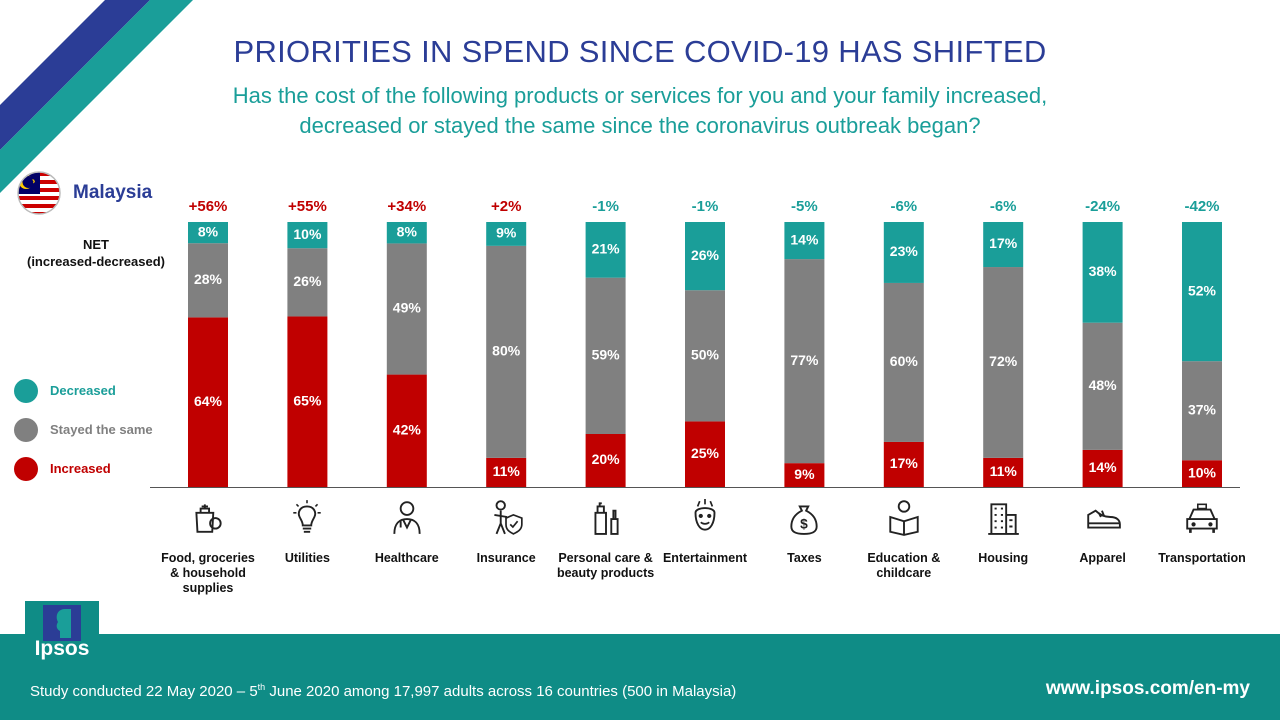 The height and width of the screenshot is (720, 1280). I want to click on category-label: Personal care & beauty products, so click(605, 565).